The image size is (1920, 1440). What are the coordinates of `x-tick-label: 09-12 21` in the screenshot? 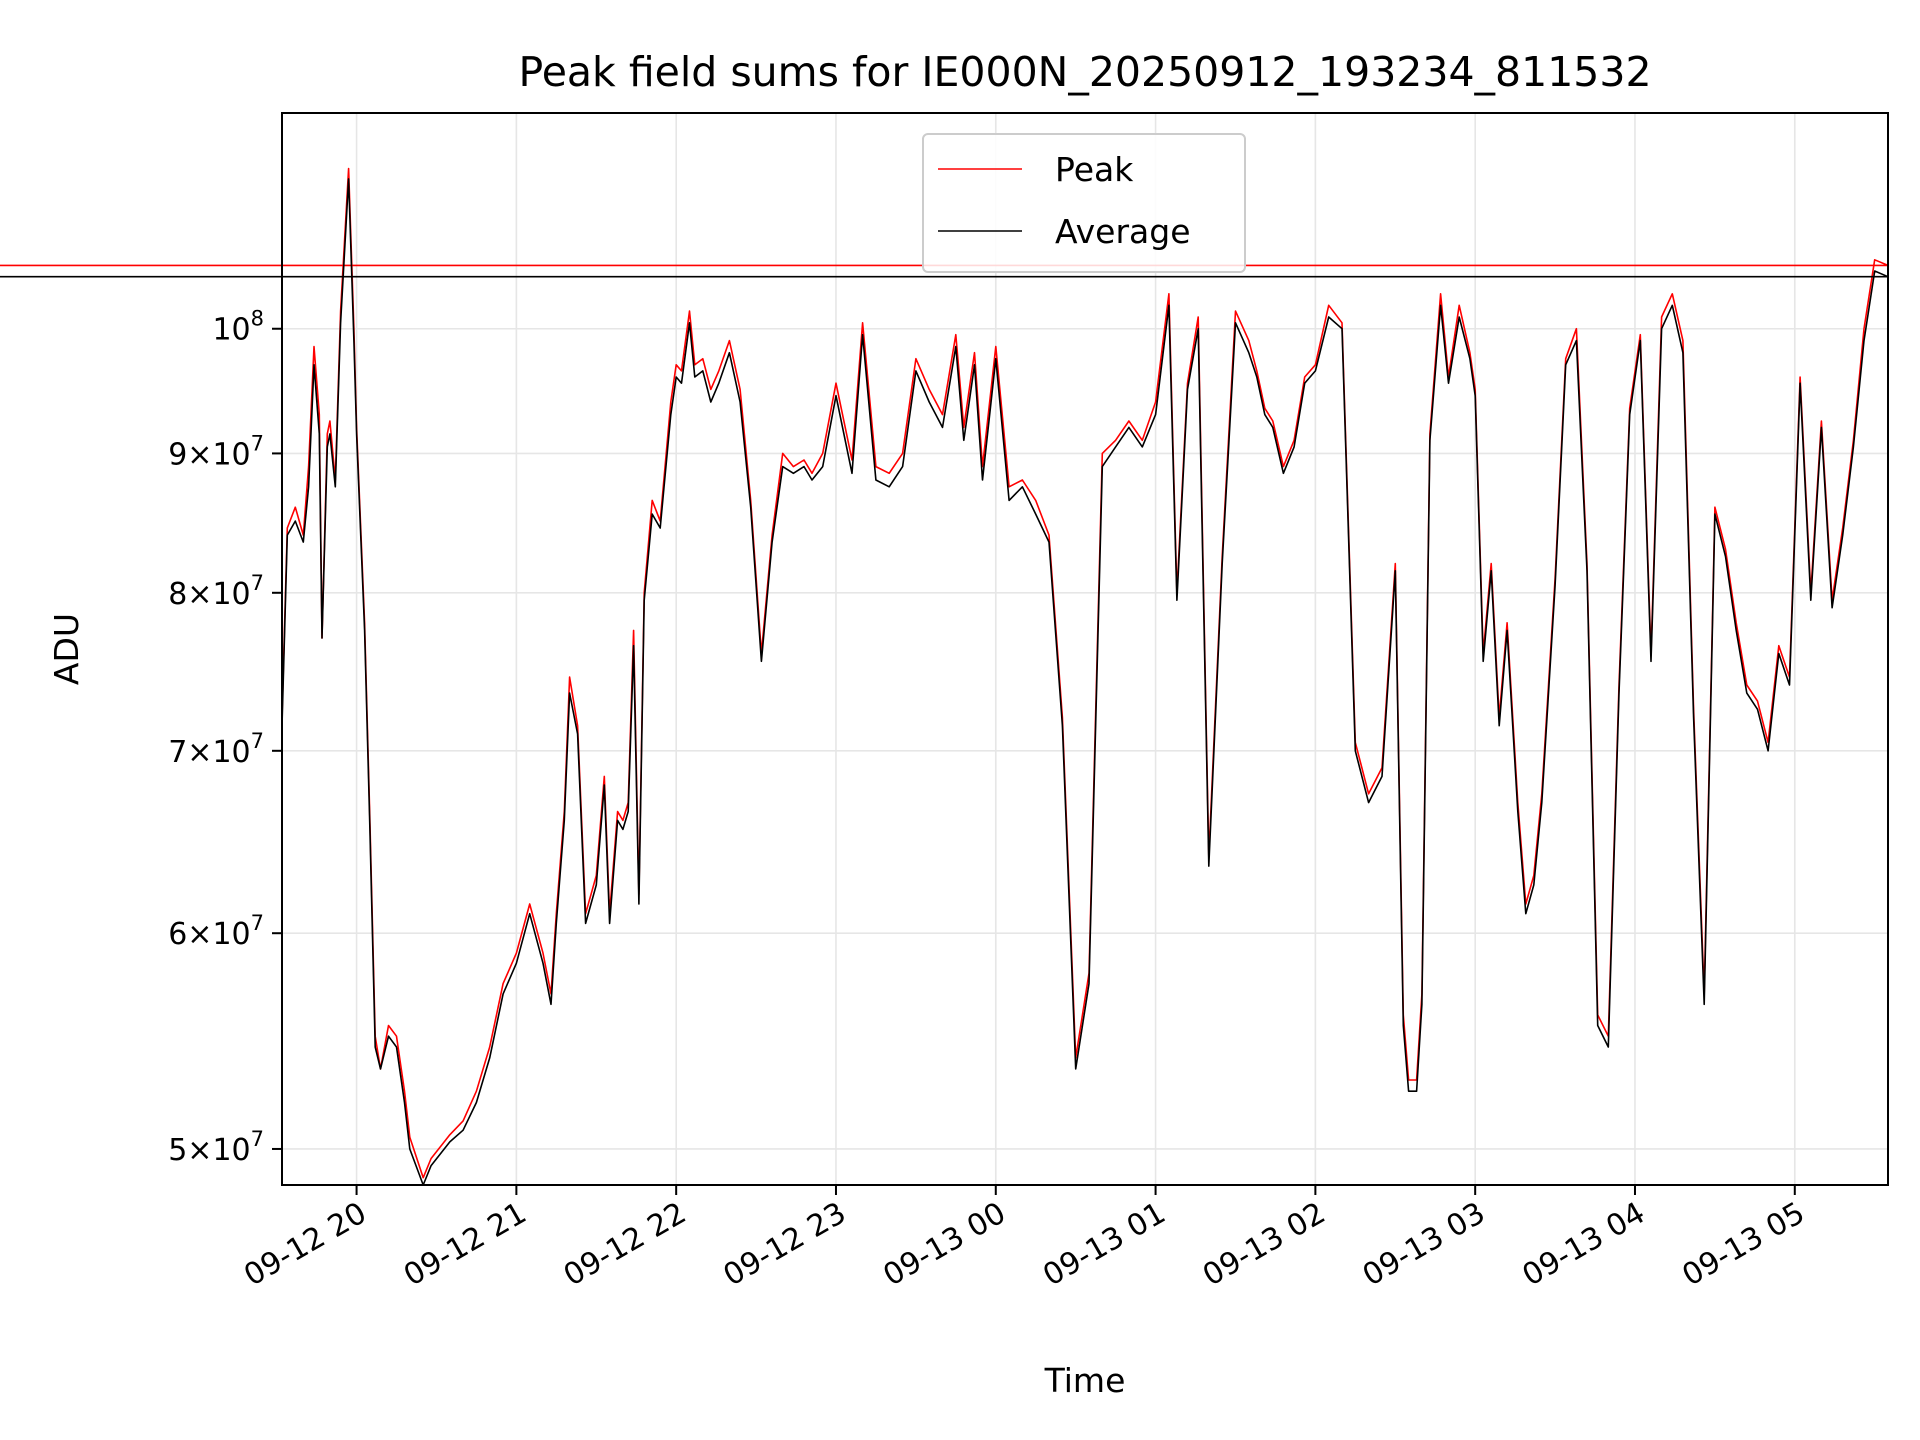 It's located at (465, 1245).